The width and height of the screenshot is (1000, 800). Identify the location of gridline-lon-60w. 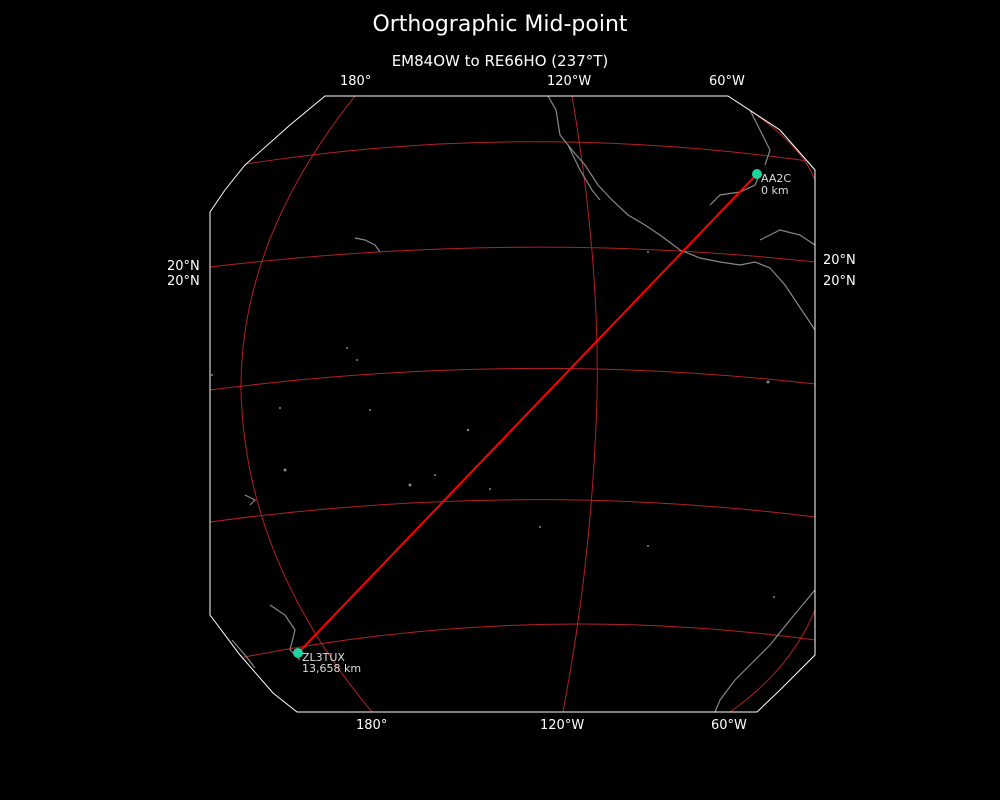
(771, 138).